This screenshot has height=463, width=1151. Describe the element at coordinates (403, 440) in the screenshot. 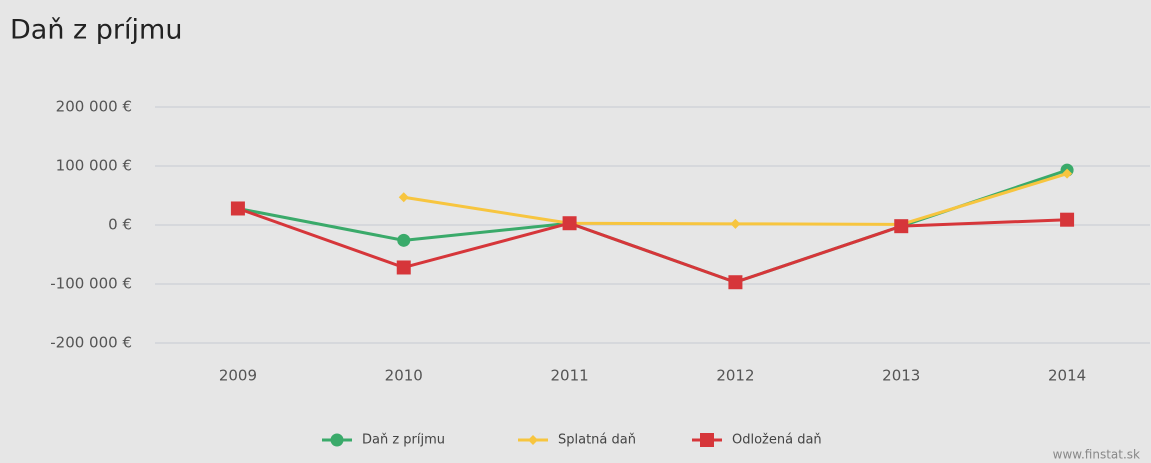

I see `legend-label: Daň z príjmu` at that location.